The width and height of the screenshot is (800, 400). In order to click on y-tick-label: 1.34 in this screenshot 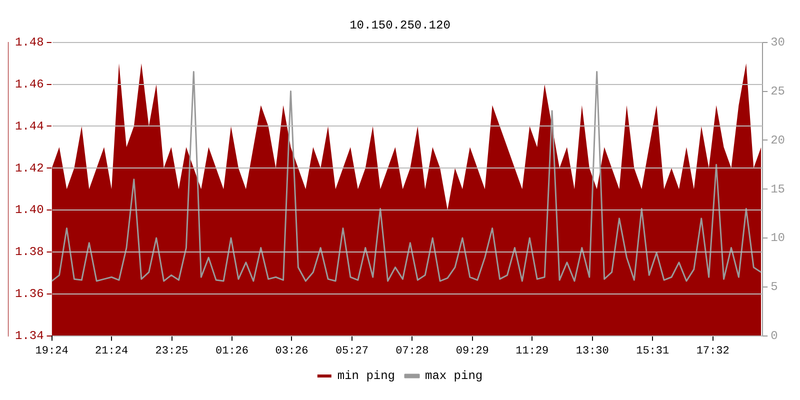, I will do `click(29, 335)`.